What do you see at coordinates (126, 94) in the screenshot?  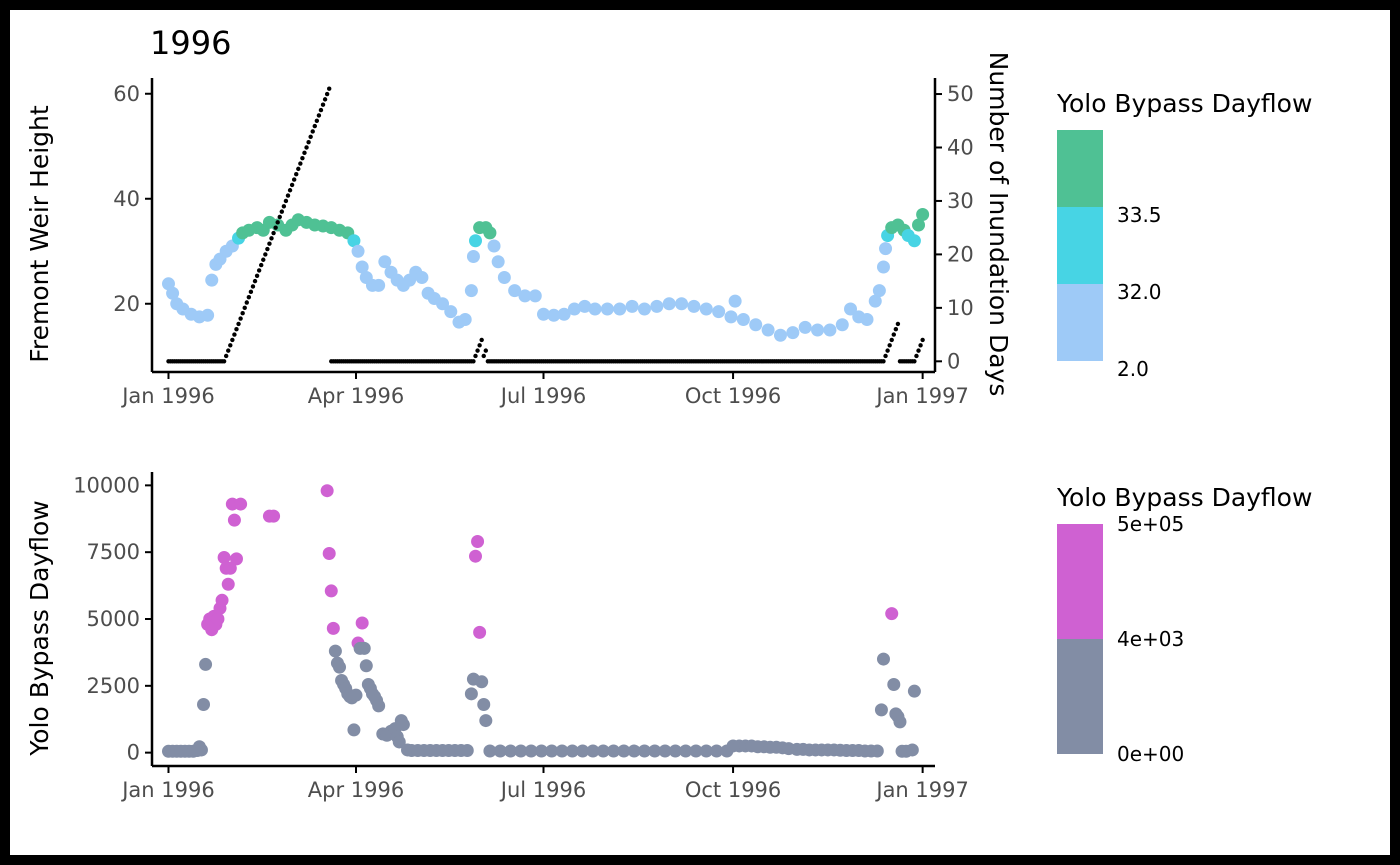 I see `y-tick-label: 60` at bounding box center [126, 94].